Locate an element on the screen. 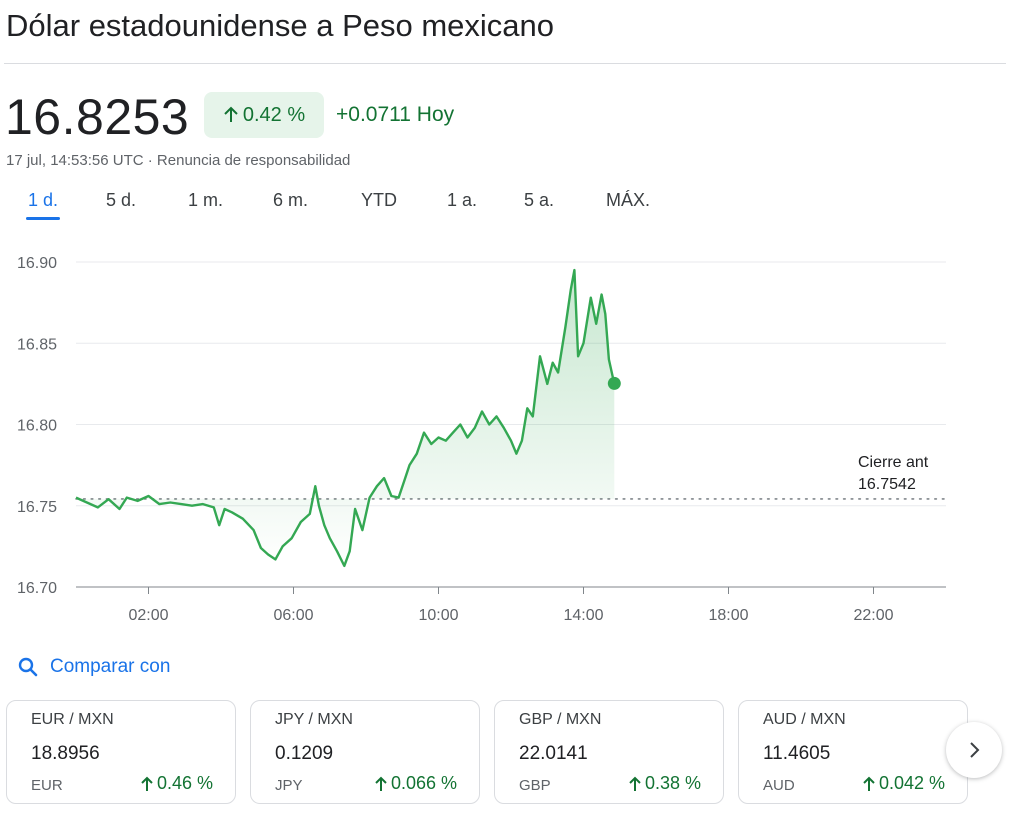 This screenshot has width=1010, height=821. chevron-right-icon is located at coordinates (975, 750).